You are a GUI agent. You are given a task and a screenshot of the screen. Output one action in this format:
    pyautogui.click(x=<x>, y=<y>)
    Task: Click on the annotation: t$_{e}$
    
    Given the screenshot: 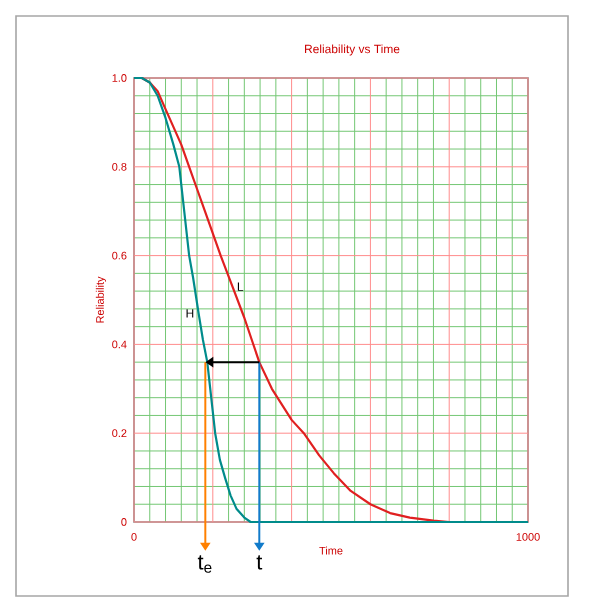 What is the action you would take?
    pyautogui.click(x=204, y=564)
    